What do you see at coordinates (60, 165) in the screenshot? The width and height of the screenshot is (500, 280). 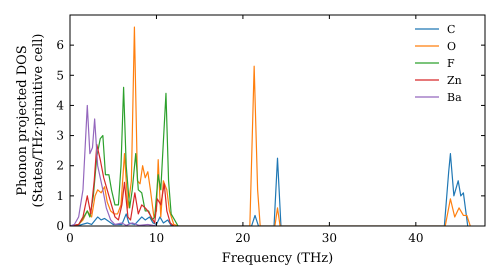 I see `y-tick-label: 2` at bounding box center [60, 165].